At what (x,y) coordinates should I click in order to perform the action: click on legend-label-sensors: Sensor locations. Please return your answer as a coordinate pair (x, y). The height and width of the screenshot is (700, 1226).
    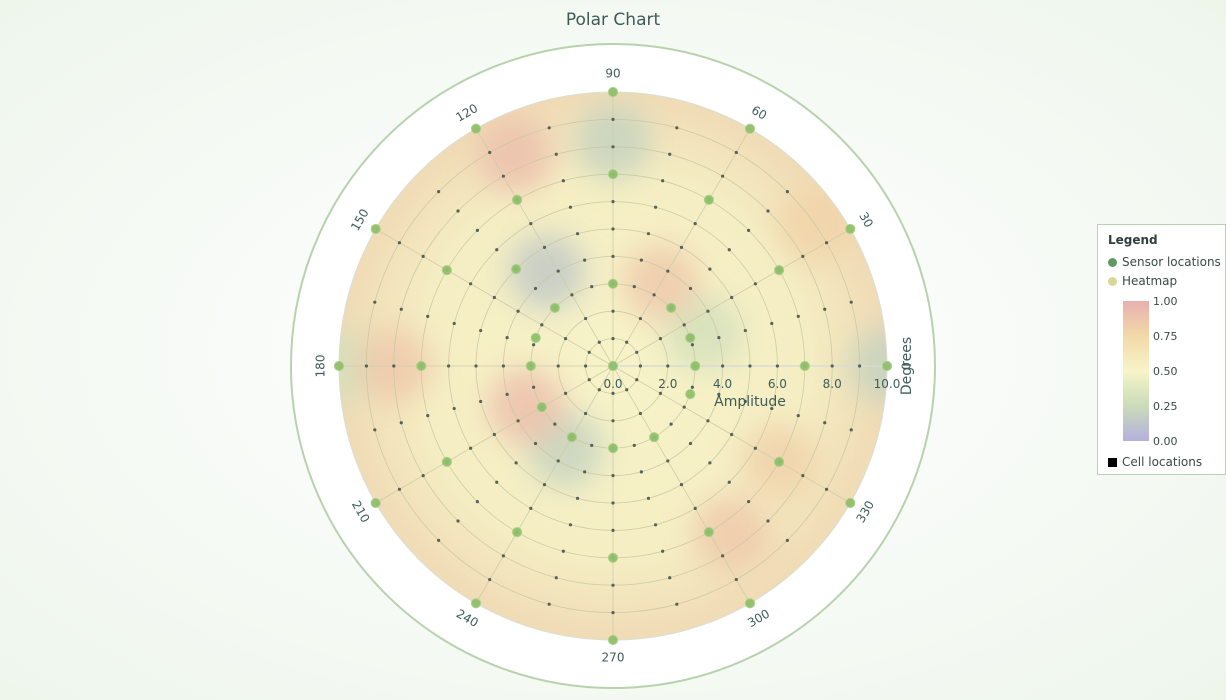
    Looking at the image, I should click on (1171, 262).